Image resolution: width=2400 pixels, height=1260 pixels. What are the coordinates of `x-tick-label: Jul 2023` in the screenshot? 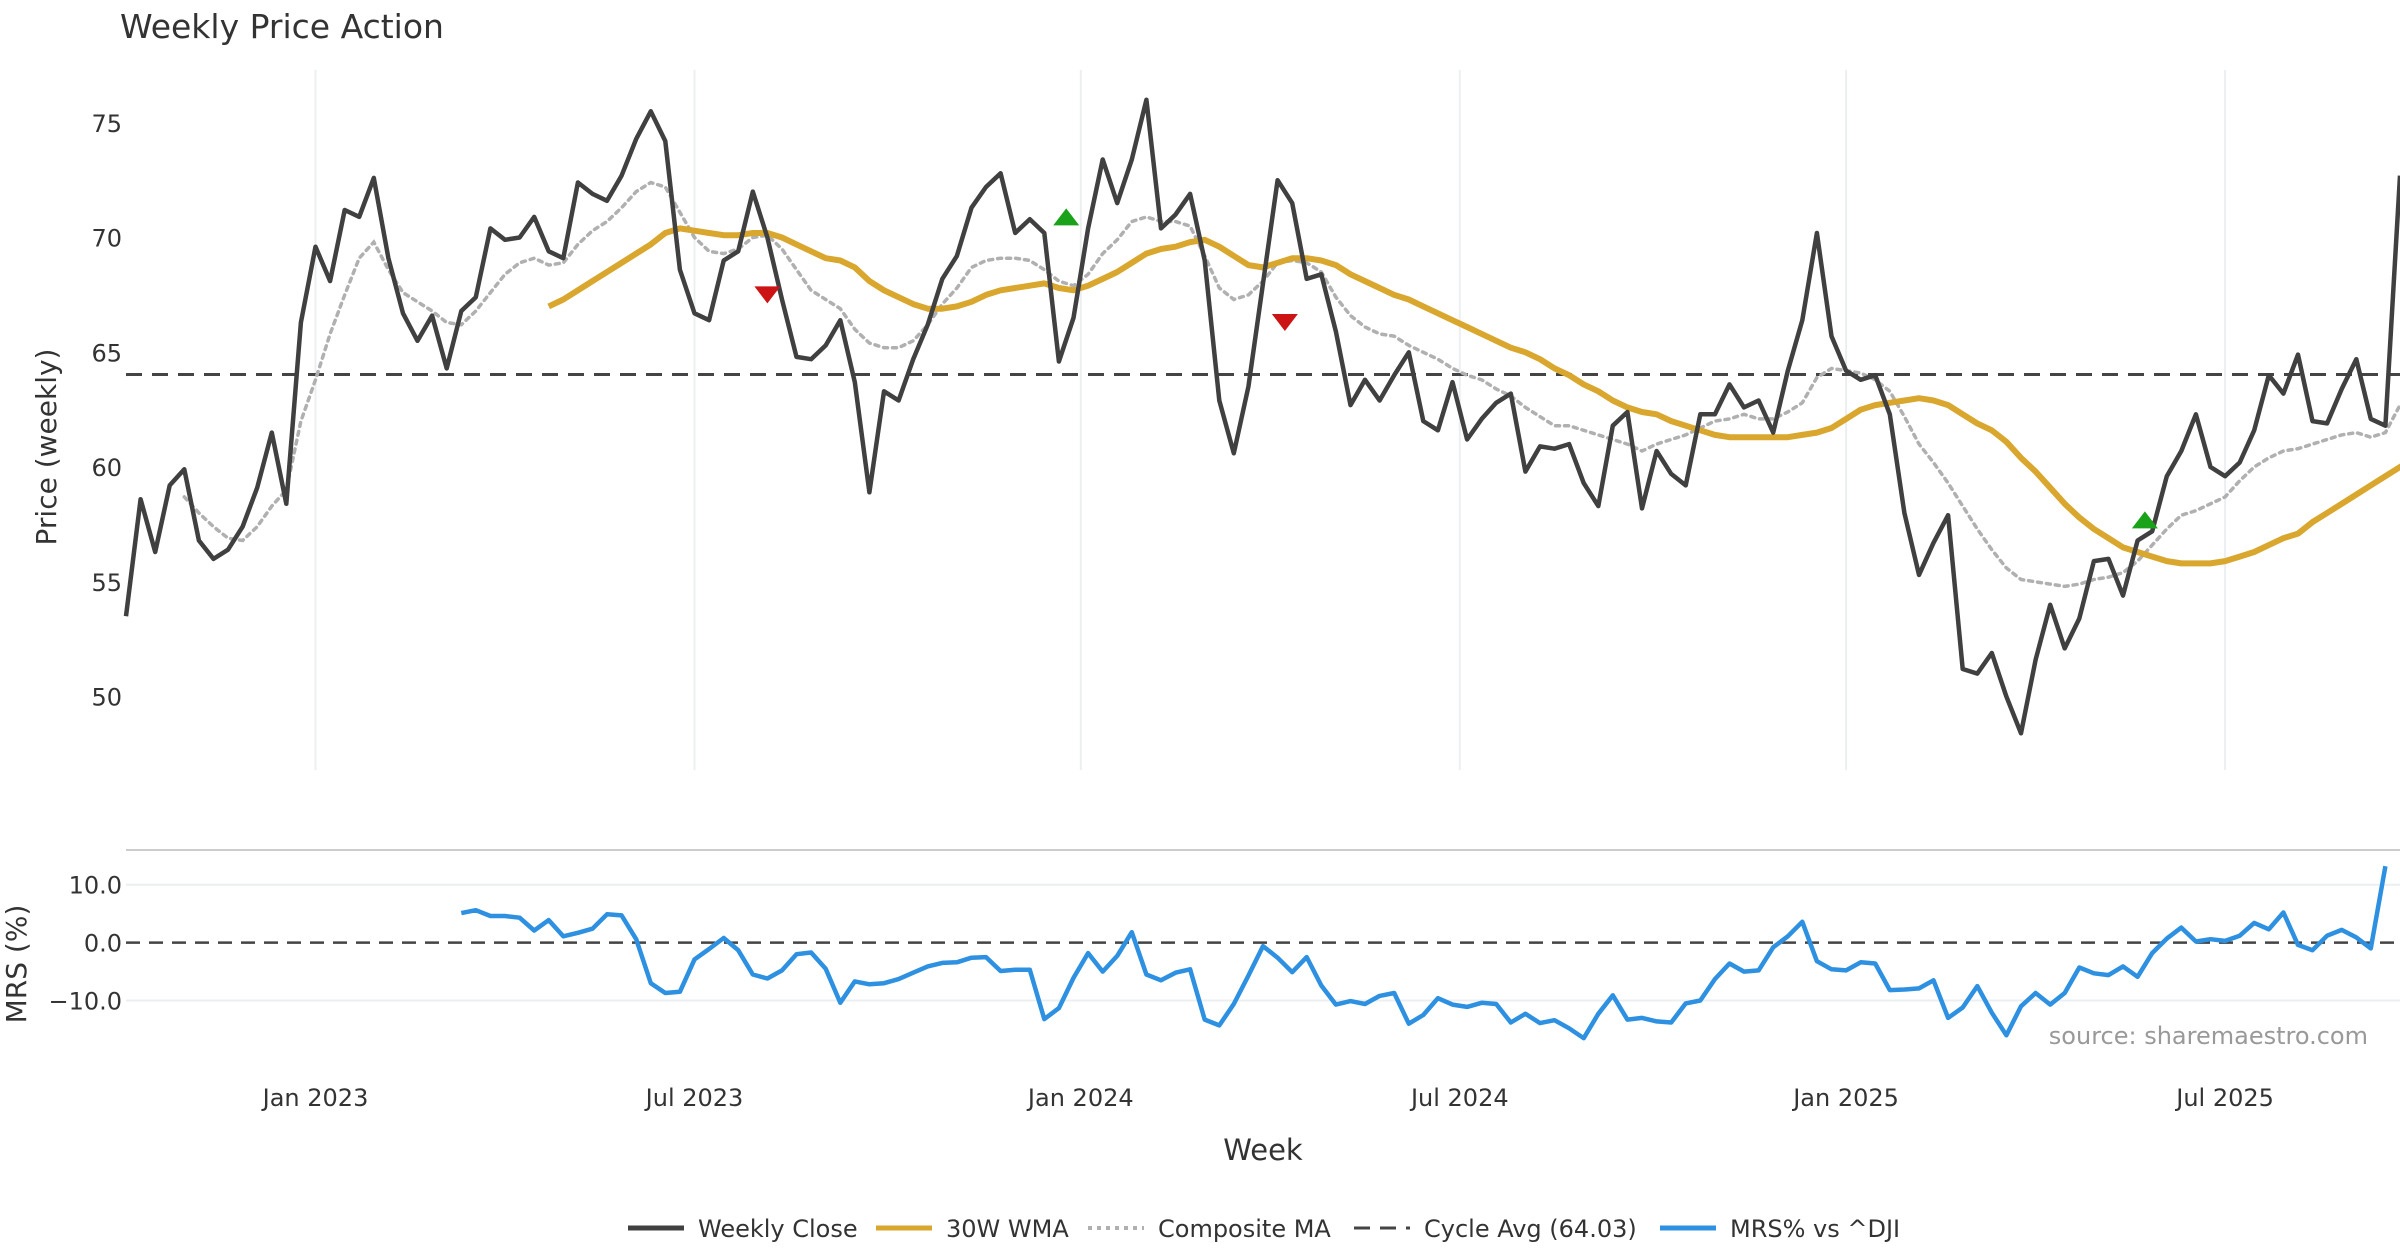 It's located at (694, 1098).